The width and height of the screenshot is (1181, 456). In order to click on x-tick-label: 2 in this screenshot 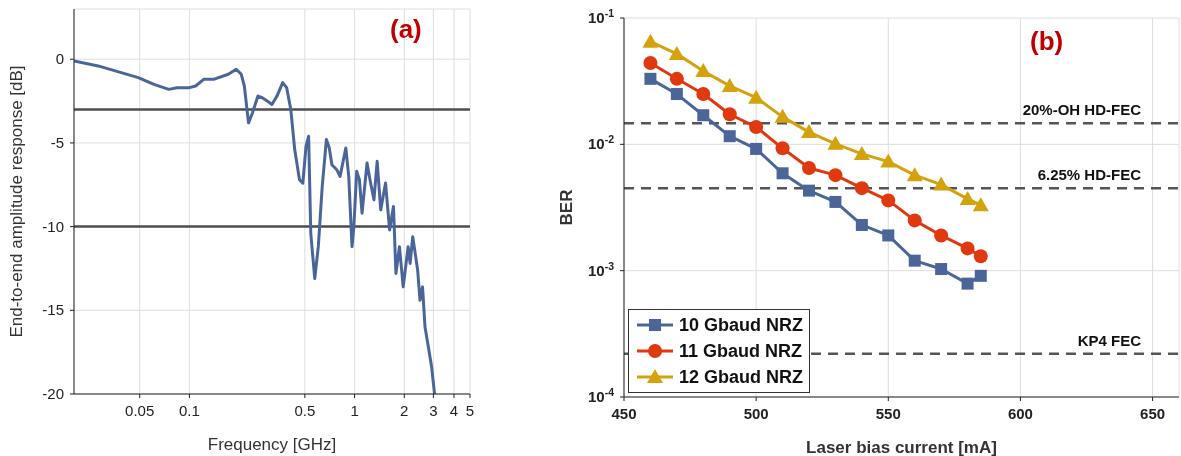, I will do `click(404, 410)`.